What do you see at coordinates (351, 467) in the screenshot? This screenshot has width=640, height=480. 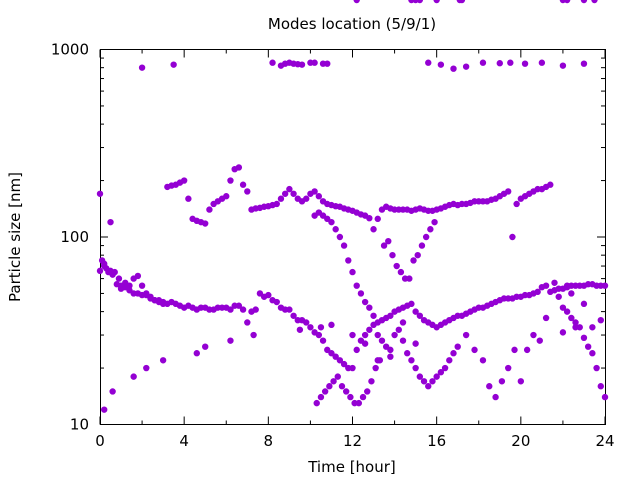 I see `x-axis-label: Time [hour]` at bounding box center [351, 467].